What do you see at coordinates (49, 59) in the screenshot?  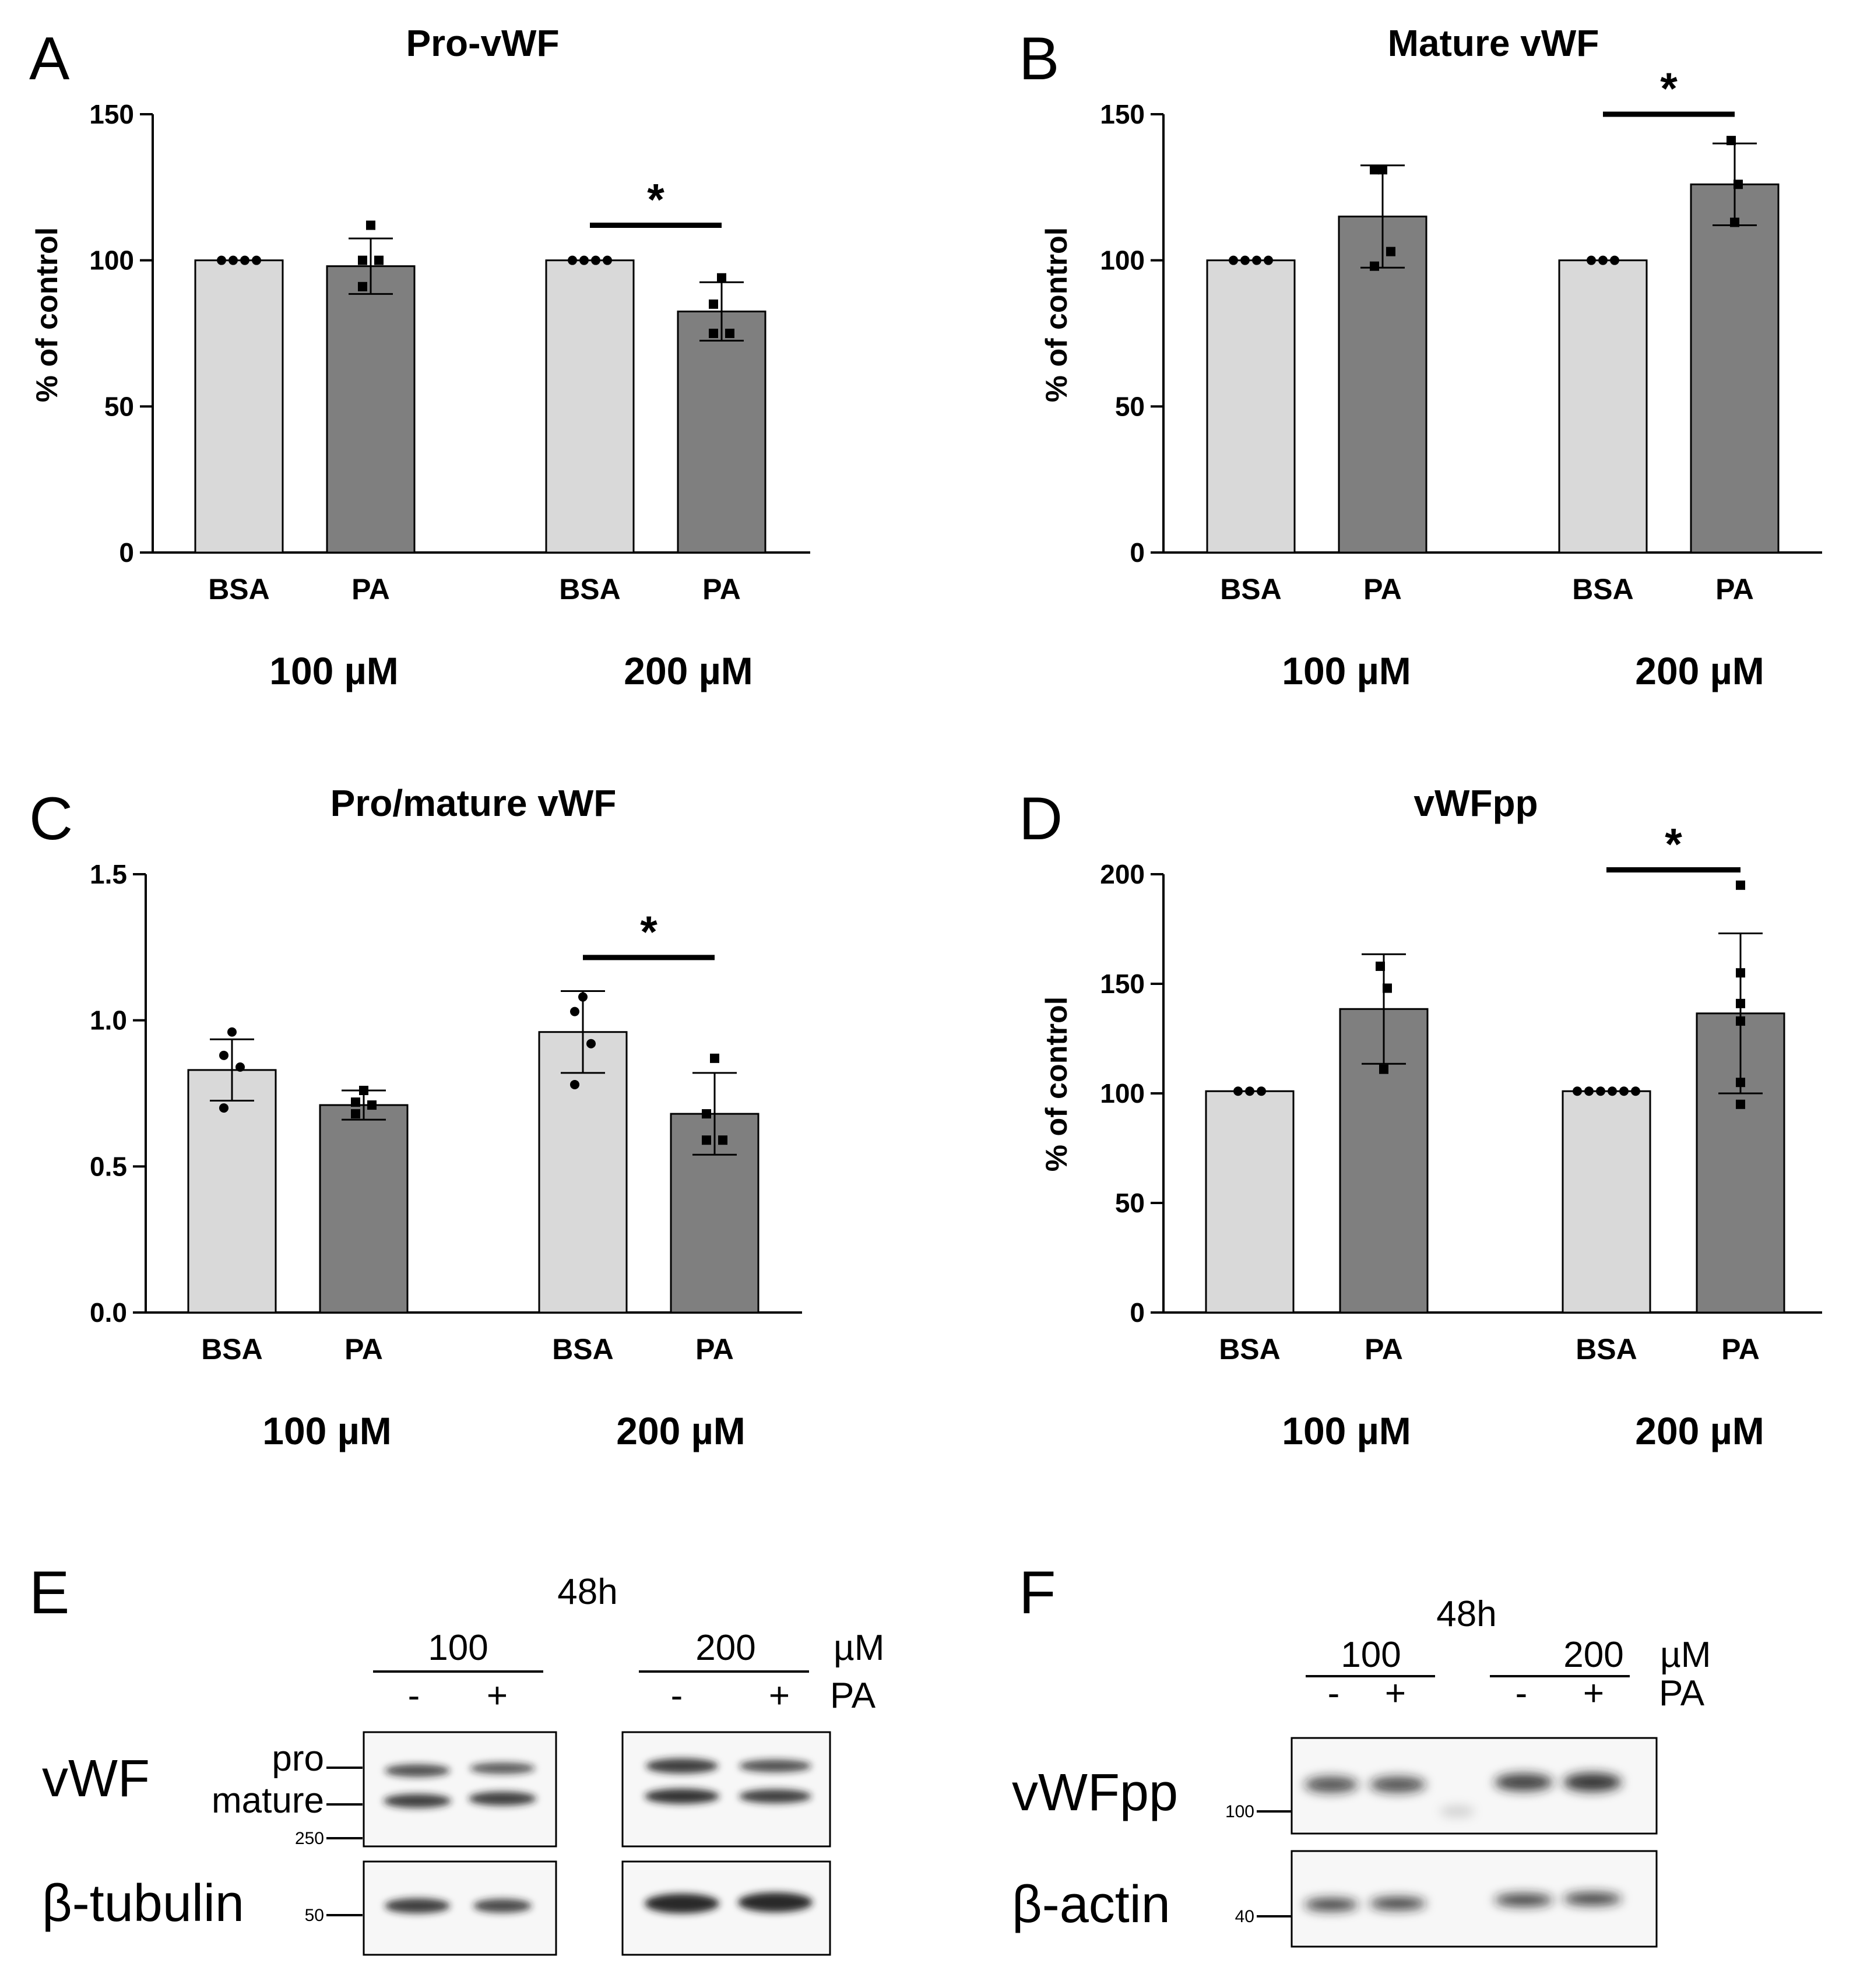 I see `panel-letter-a: A` at bounding box center [49, 59].